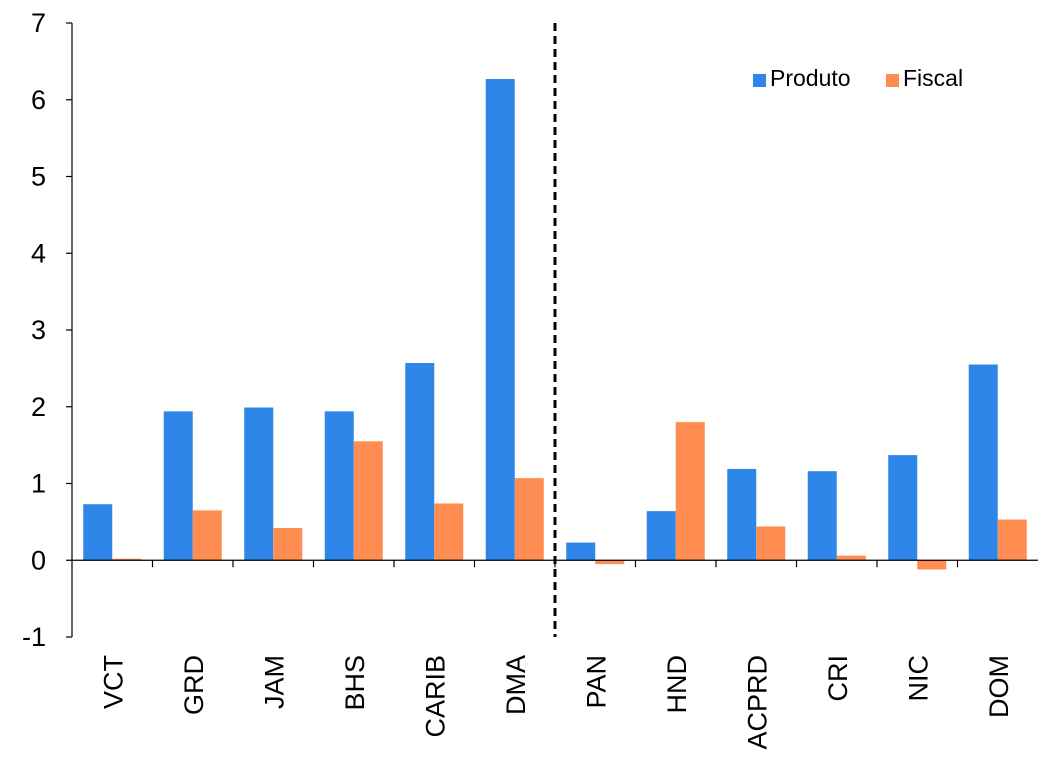 The height and width of the screenshot is (768, 1038). Describe the element at coordinates (34, 637) in the screenshot. I see `y-tick-label: -1` at that location.